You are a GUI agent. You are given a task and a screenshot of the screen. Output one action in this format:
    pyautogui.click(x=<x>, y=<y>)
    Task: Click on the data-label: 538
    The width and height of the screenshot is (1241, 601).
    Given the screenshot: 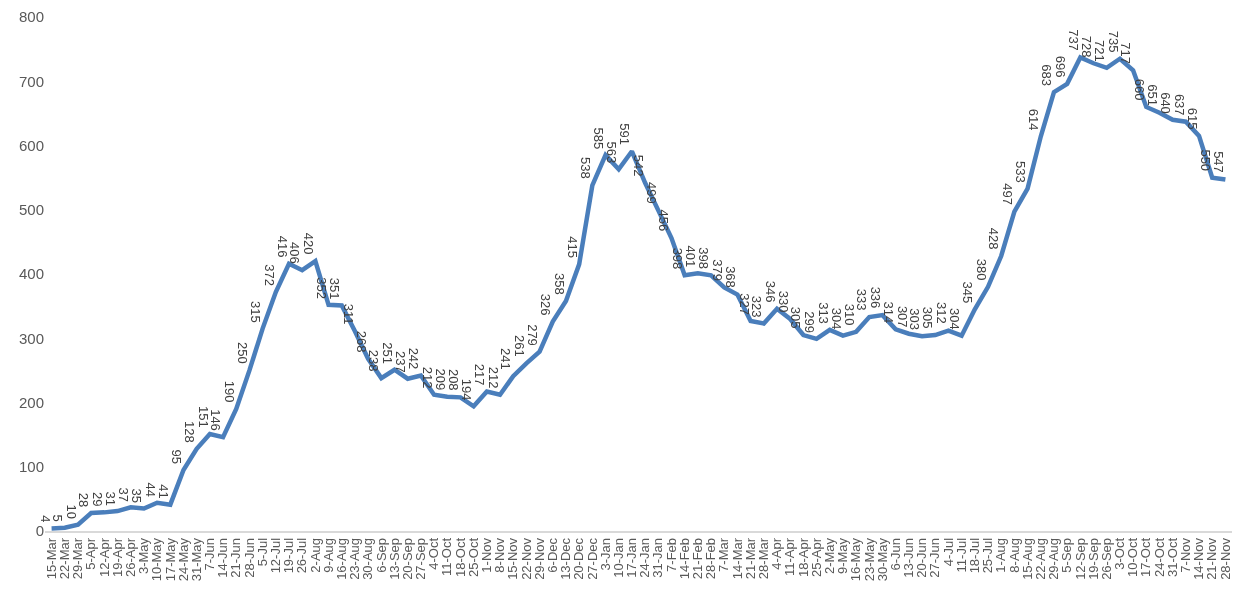 What is the action you would take?
    pyautogui.click(x=585, y=168)
    